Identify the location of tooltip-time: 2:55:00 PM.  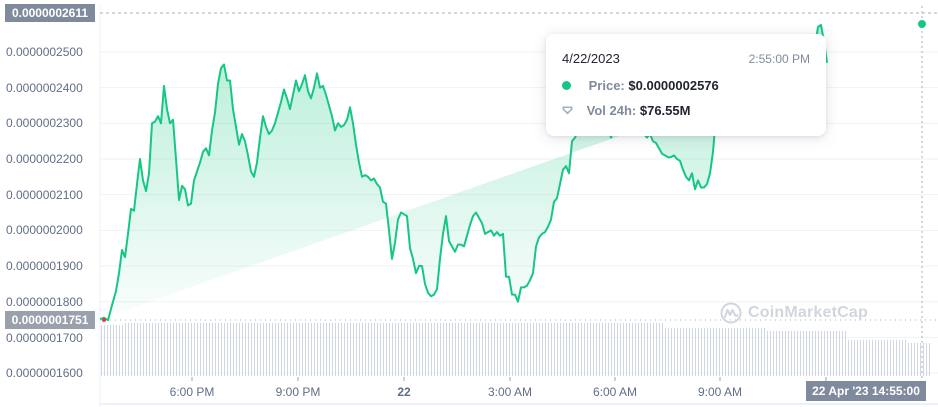
(779, 59).